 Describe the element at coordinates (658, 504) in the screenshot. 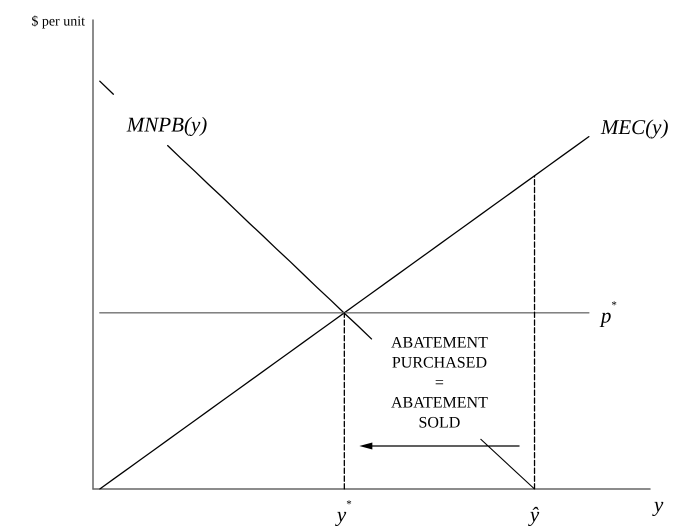

I see `x-axis-title: y` at that location.